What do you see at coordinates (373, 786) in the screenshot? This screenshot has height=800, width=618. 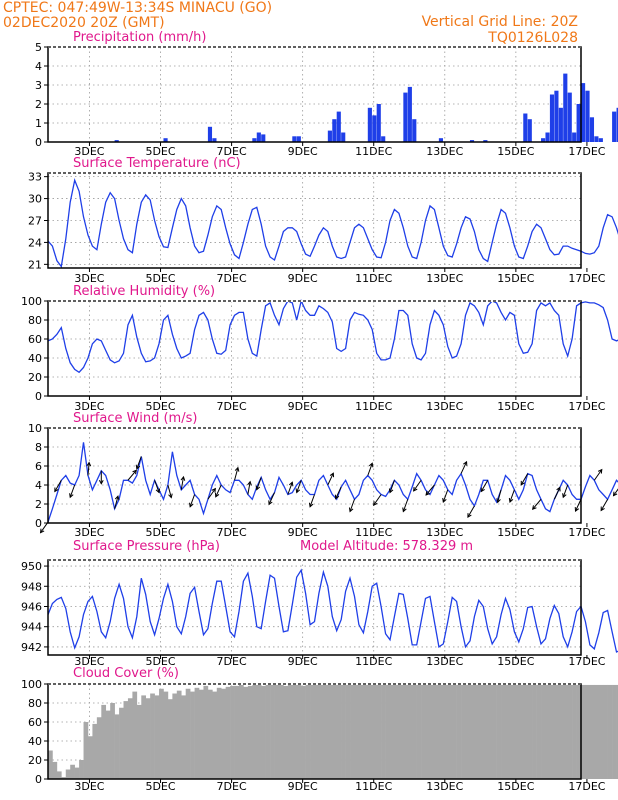 I see `x-tick-label: 11DEC` at bounding box center [373, 786].